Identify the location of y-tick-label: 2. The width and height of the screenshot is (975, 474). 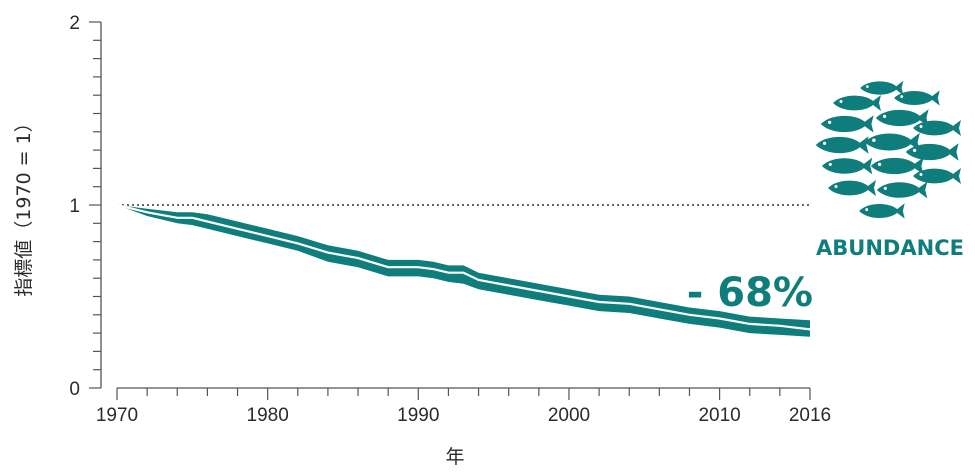
(74, 23).